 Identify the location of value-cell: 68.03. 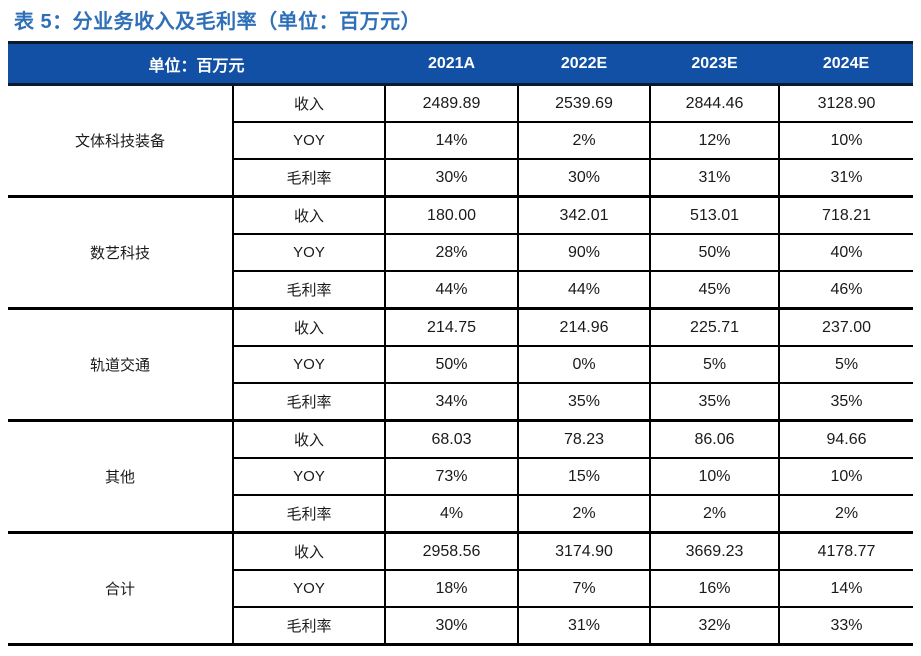
(451, 439).